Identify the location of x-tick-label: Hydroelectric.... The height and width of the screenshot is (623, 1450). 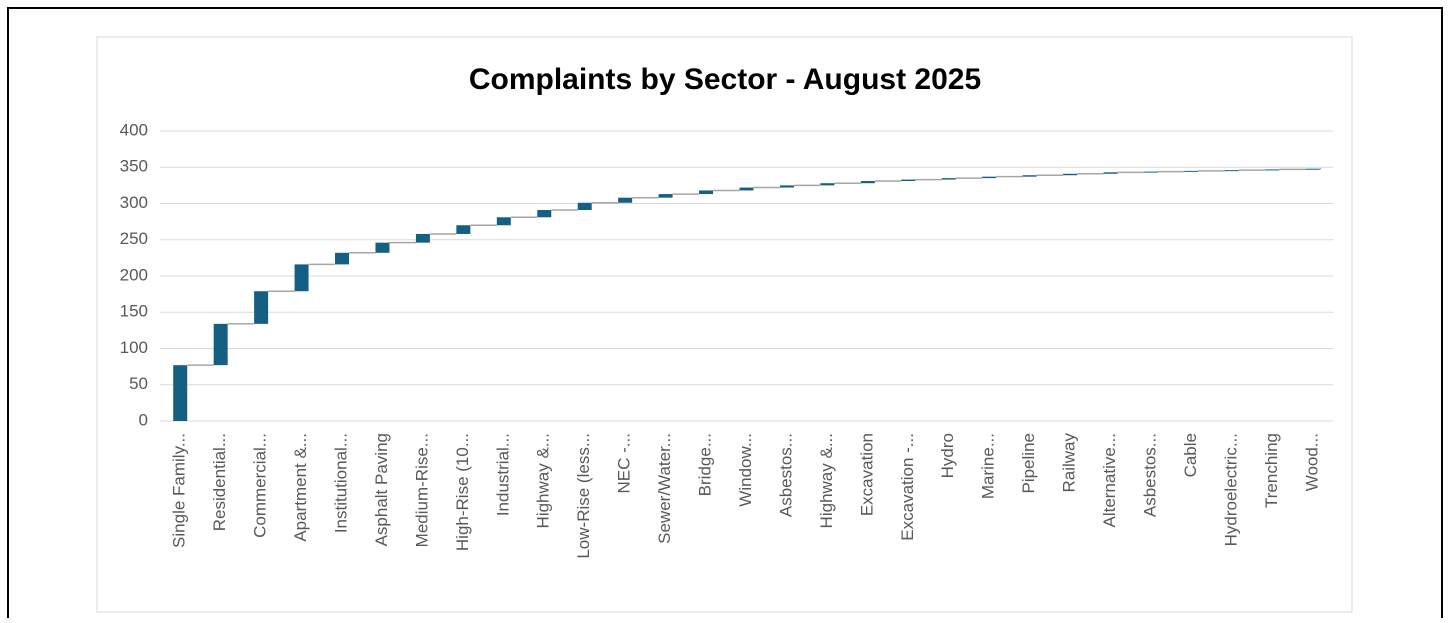
(1230, 489).